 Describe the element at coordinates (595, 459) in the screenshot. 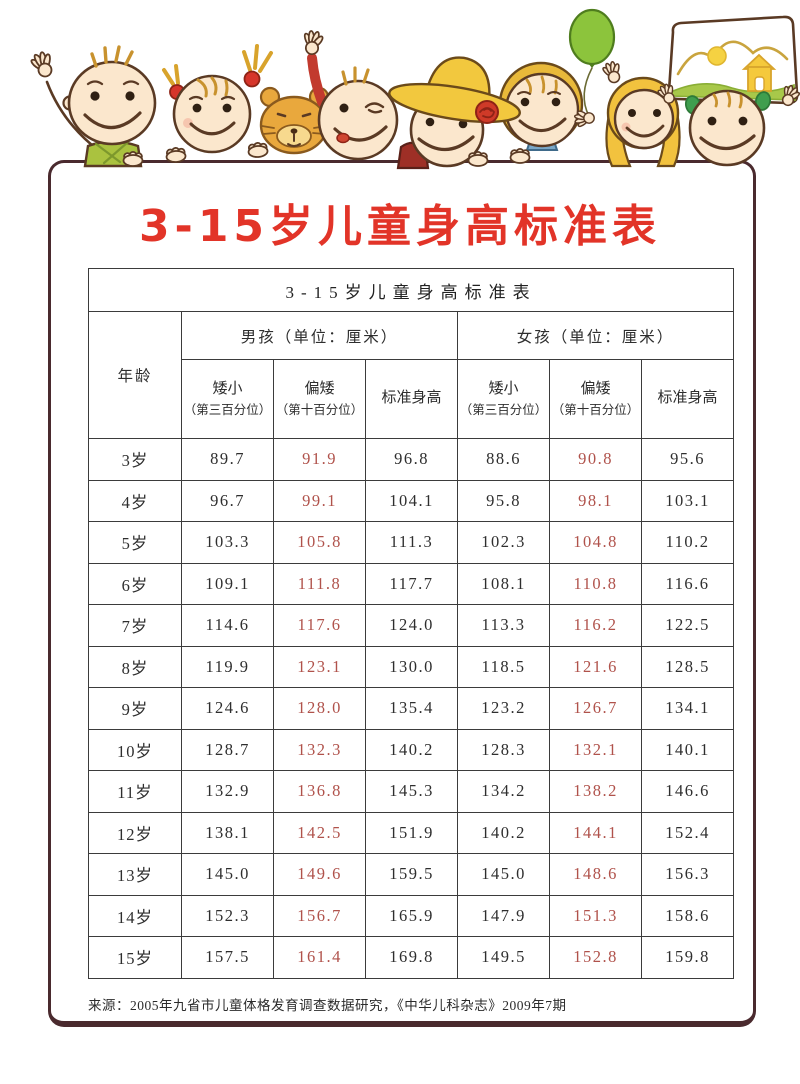

I see `girl-slightly-short-cell: 90.8` at that location.